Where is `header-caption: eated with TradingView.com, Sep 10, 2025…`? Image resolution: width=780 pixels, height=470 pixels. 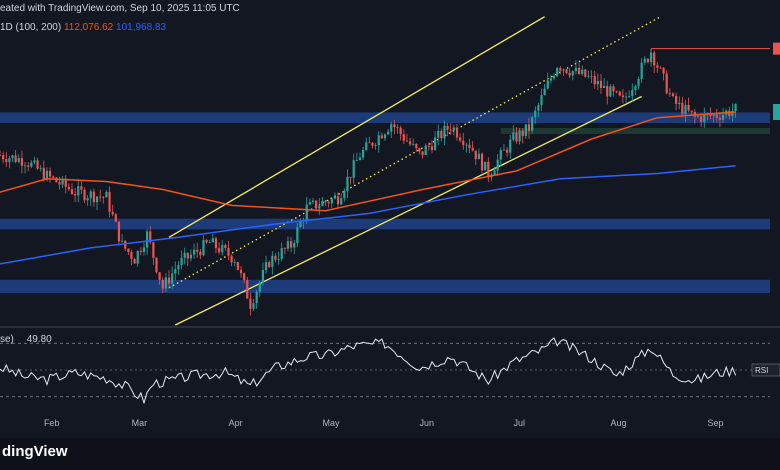 header-caption: eated with TradingView.com, Sep 10, 2025… is located at coordinates (120, 8).